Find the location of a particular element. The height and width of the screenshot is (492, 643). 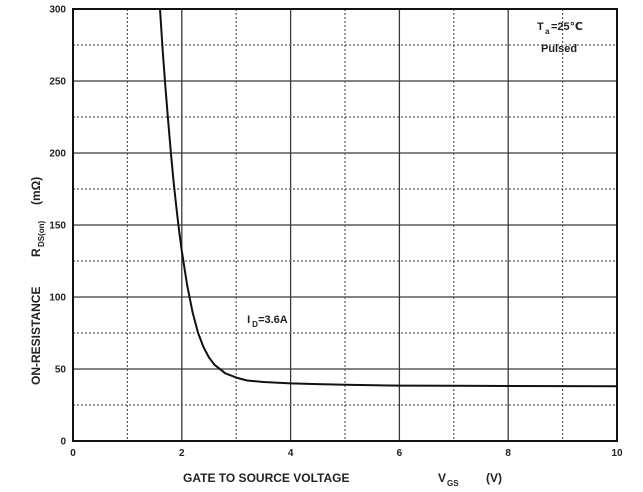

y-axis-title: ON-RESISTANCE R DS(on) (mΩ) is located at coordinates (37, 281).